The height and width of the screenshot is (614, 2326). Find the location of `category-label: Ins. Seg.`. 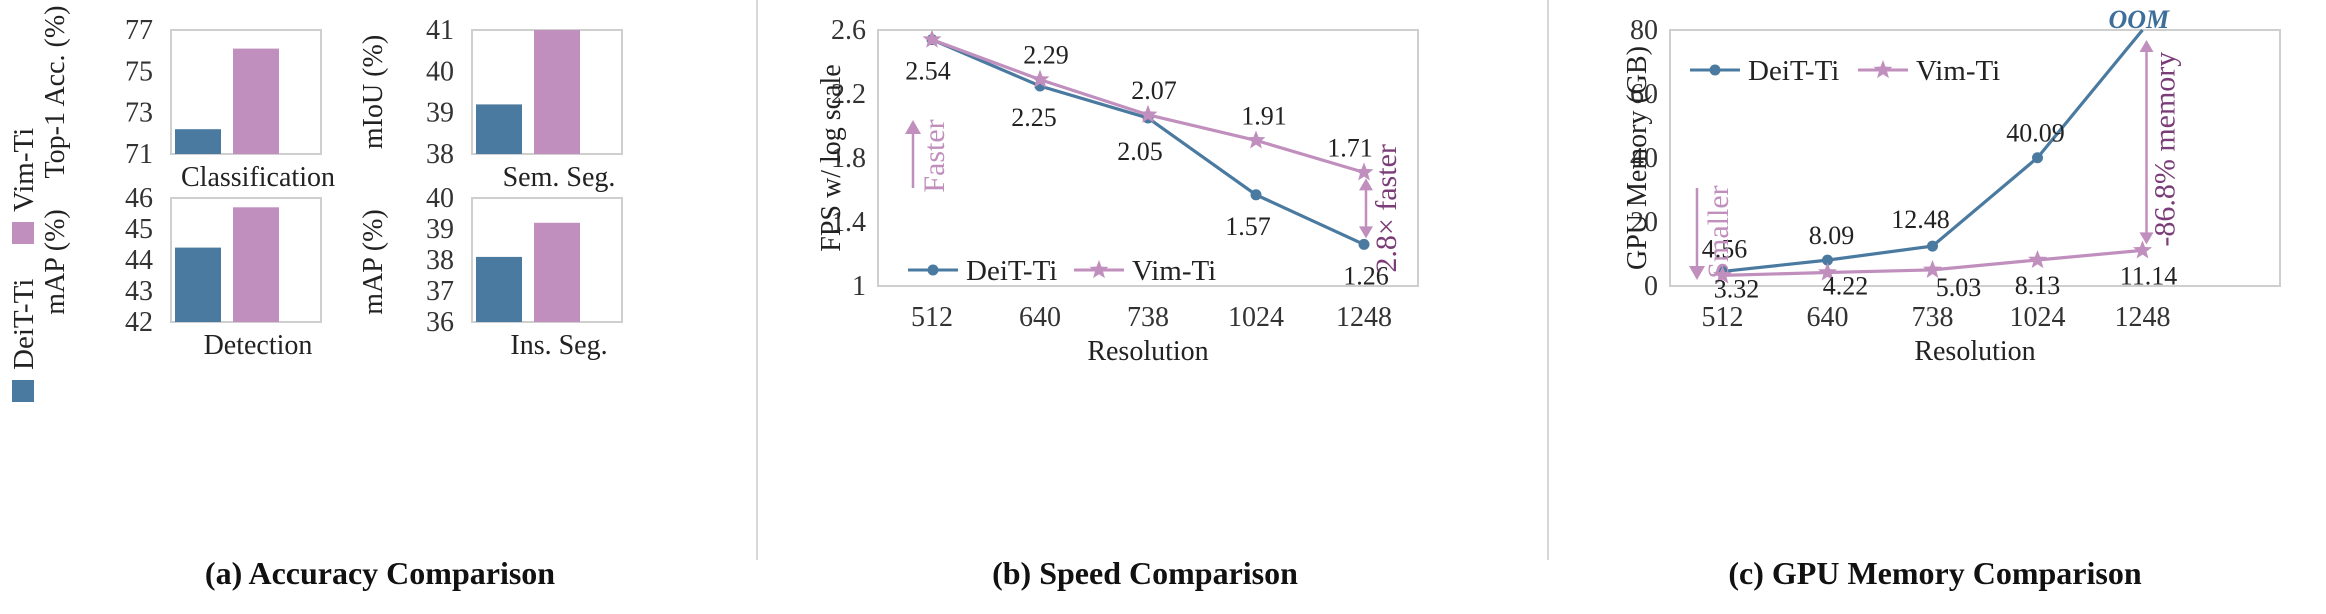

category-label: Ins. Seg. is located at coordinates (558, 345).